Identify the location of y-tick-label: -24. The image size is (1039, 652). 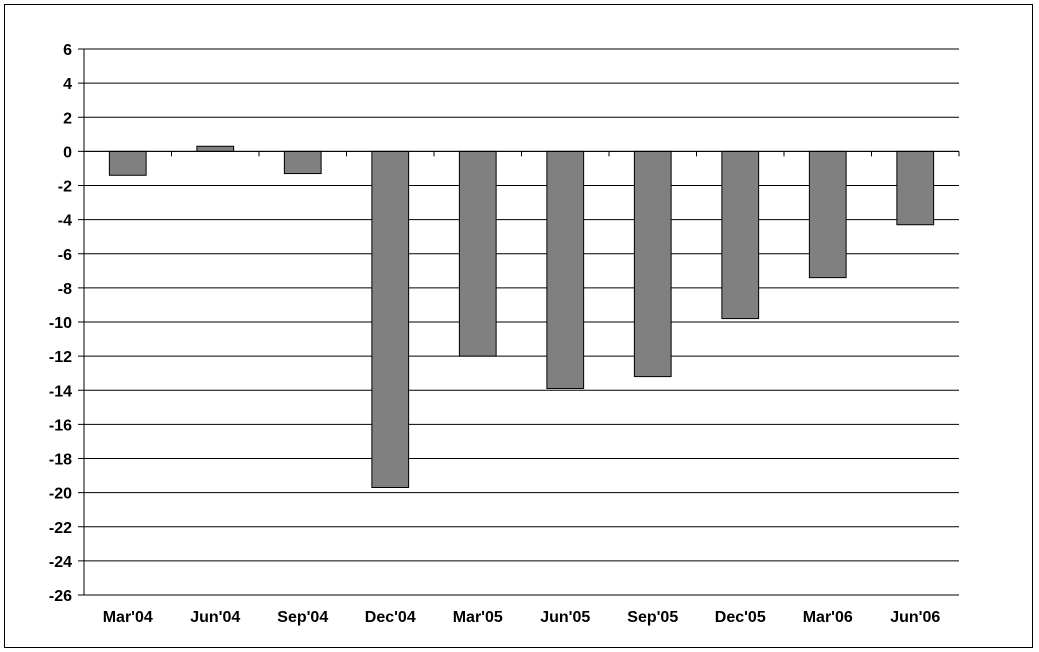
(60, 562).